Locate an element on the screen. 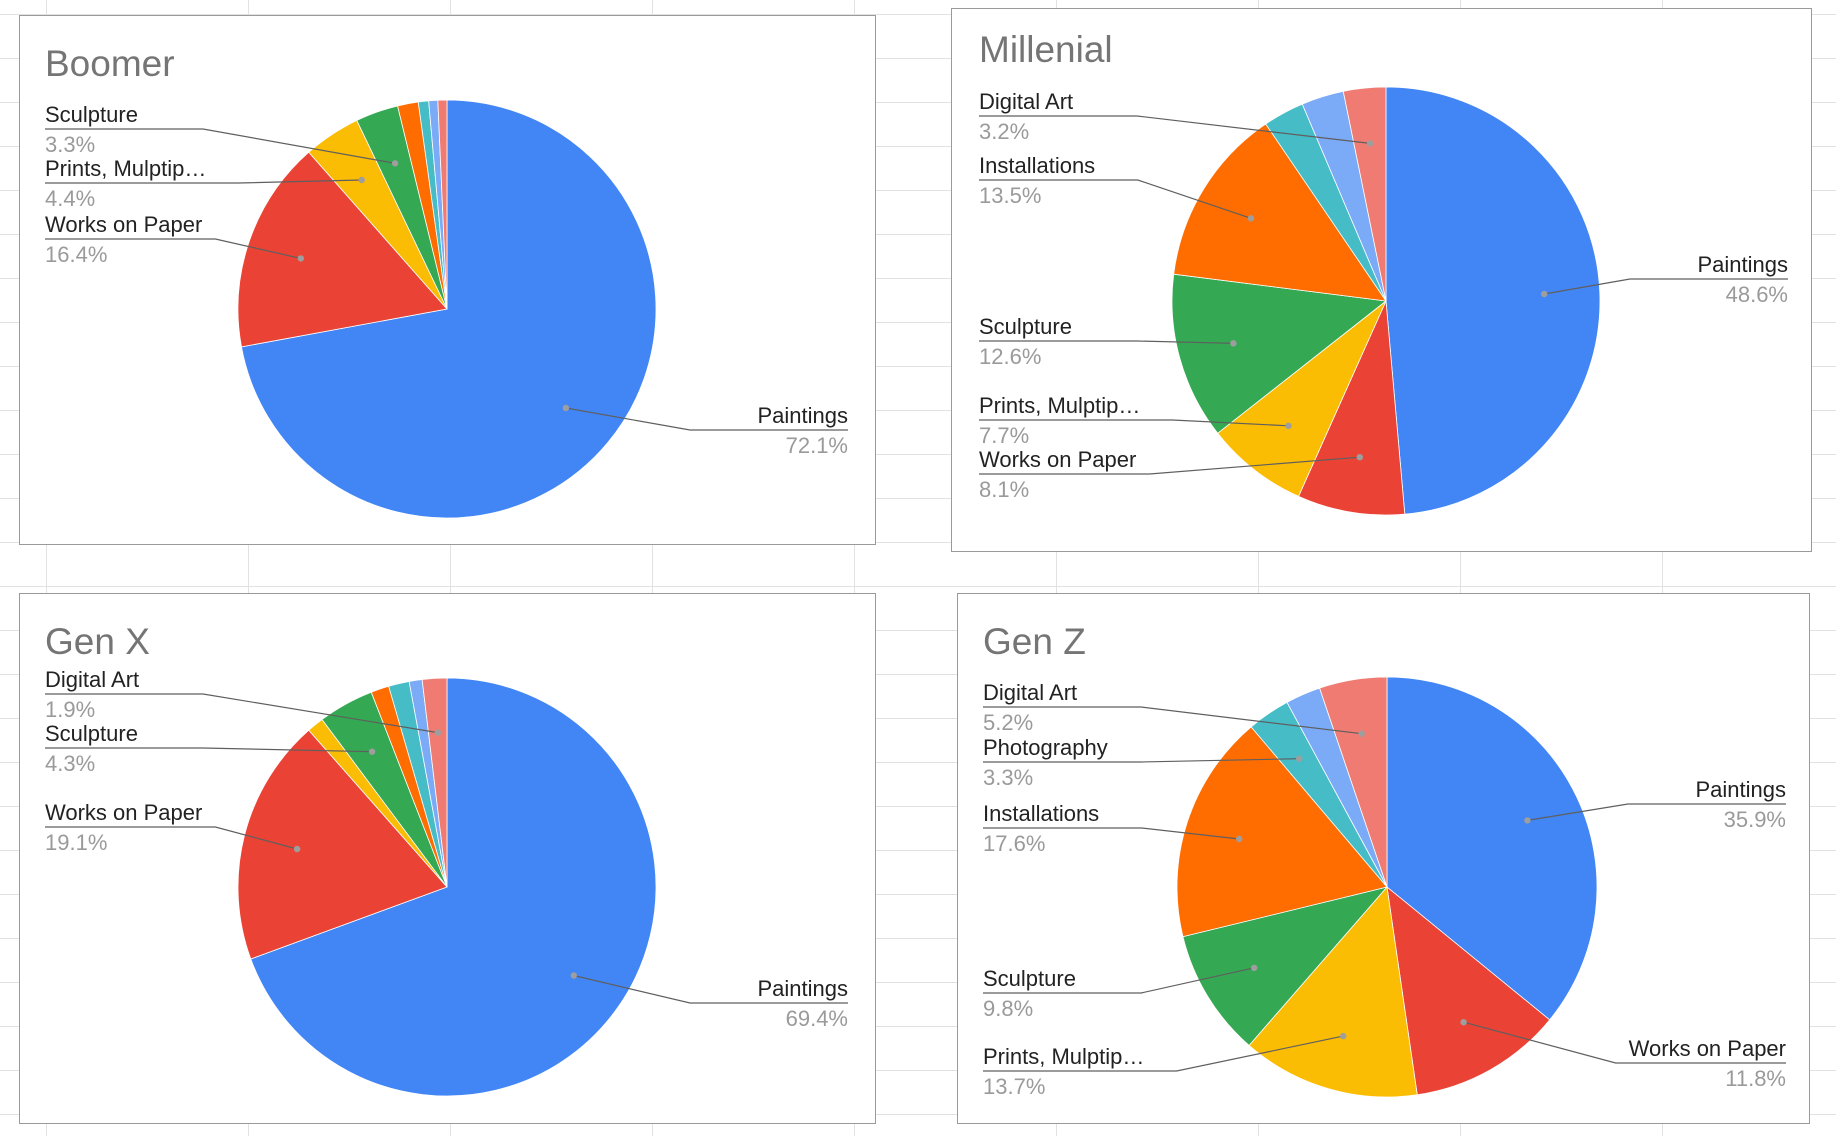 Image resolution: width=1836 pixels, height=1136 pixels. slice-value-label: 48.6% is located at coordinates (1757, 294).